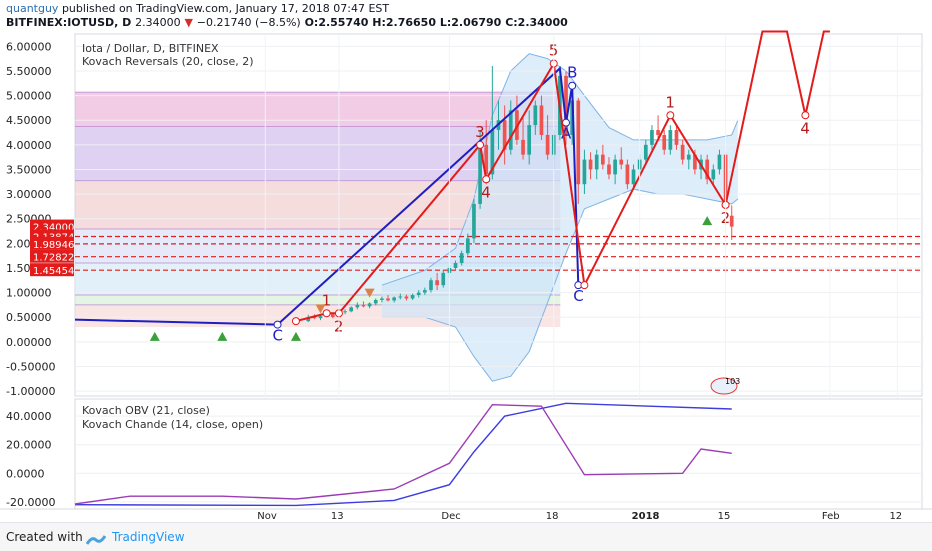  What do you see at coordinates (146, 410) in the screenshot?
I see `legend-obv: Kovach OBV (21, close)` at bounding box center [146, 410].